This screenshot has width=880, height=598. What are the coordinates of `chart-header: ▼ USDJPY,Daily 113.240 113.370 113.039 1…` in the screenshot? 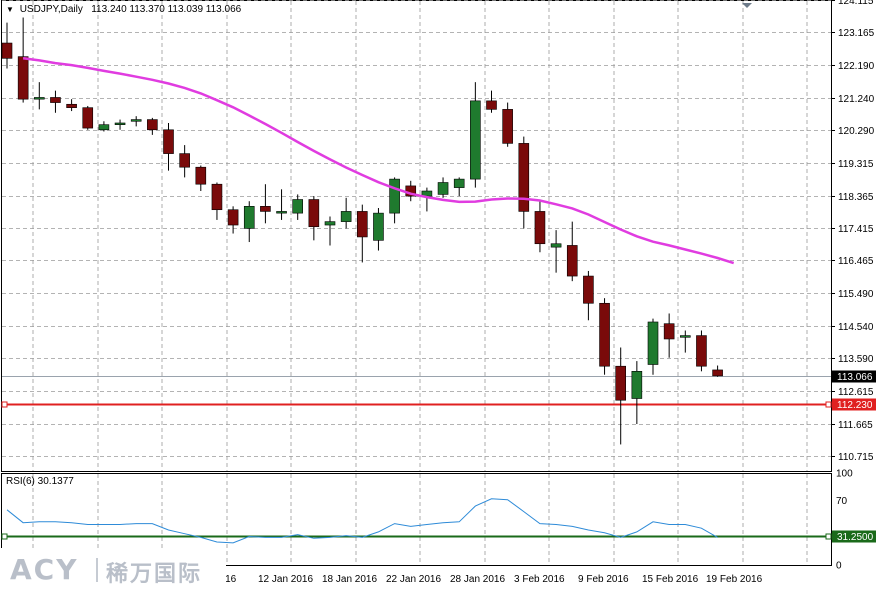 It's located at (123, 9).